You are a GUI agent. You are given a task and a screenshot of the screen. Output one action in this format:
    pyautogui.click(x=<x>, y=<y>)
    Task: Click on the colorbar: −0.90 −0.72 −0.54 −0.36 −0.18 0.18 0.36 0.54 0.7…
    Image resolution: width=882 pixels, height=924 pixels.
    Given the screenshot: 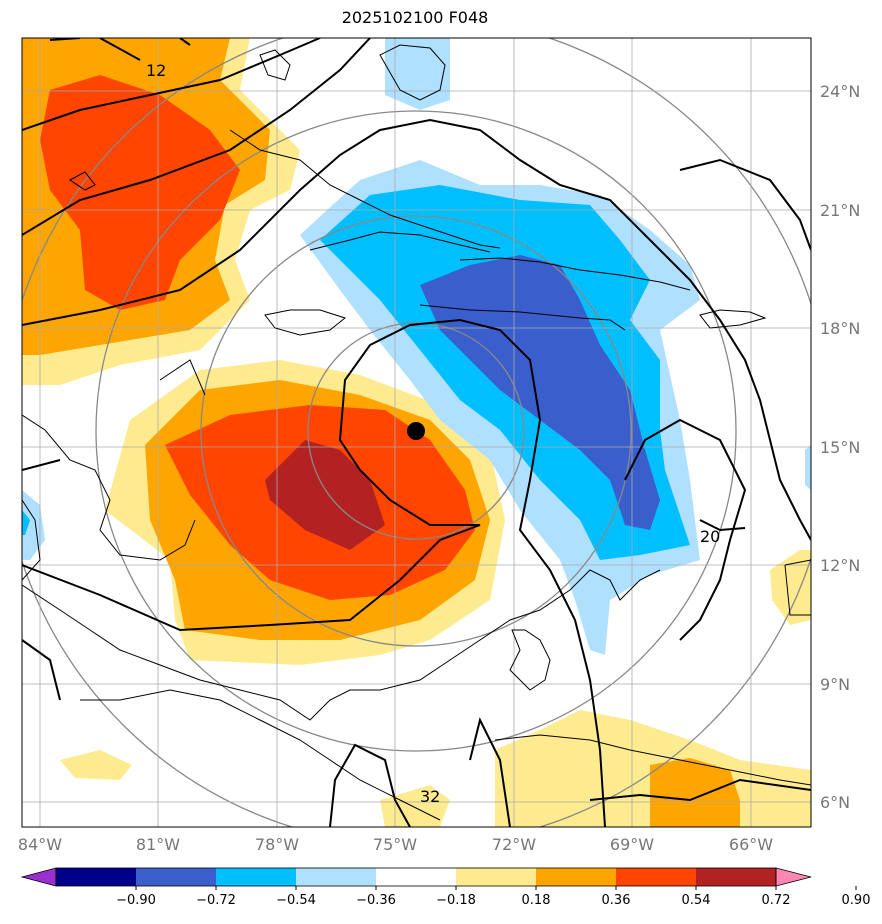 What is the action you would take?
    pyautogui.click(x=445, y=887)
    